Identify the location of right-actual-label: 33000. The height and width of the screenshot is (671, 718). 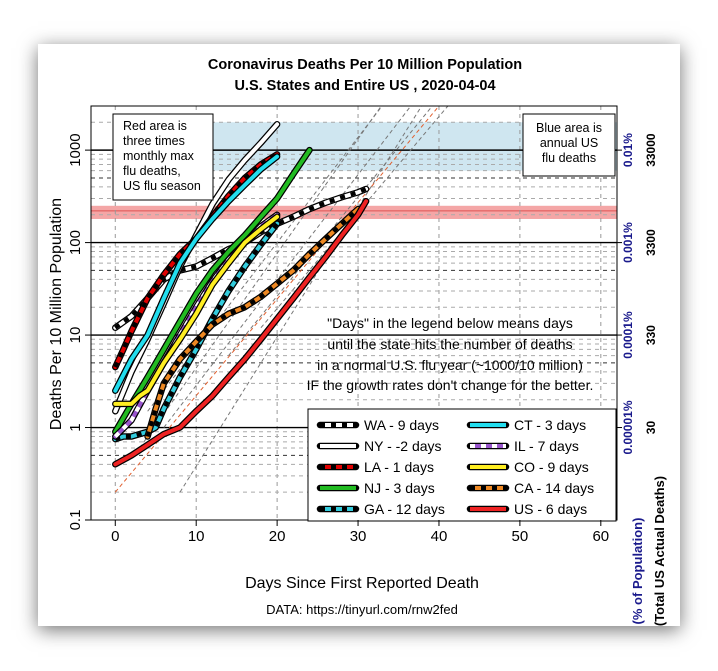
(651, 150).